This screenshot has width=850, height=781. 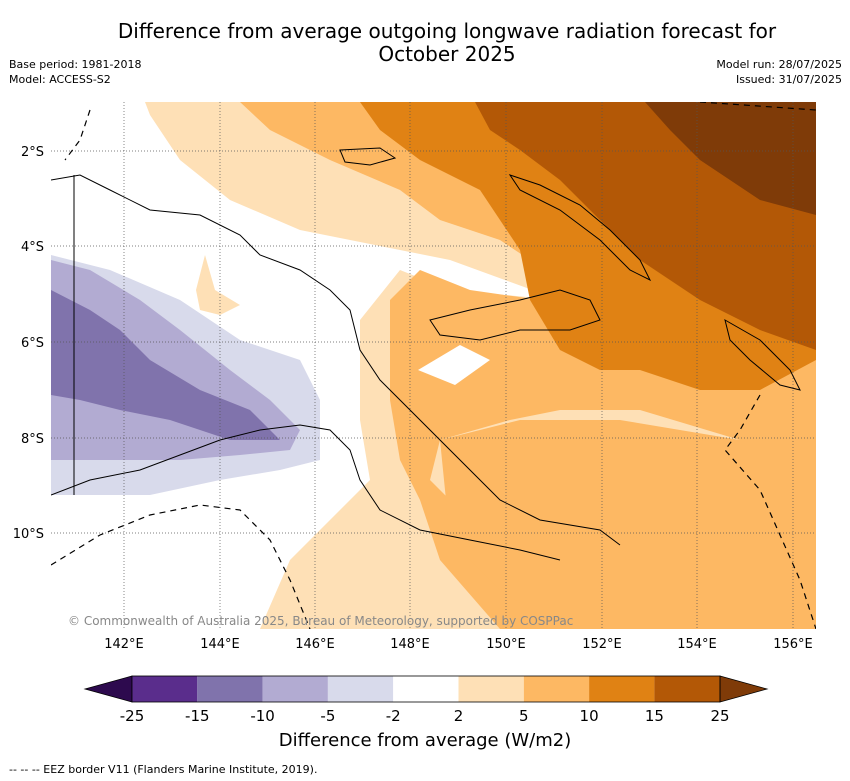 I want to click on new-ireland-coast, so click(x=580, y=228).